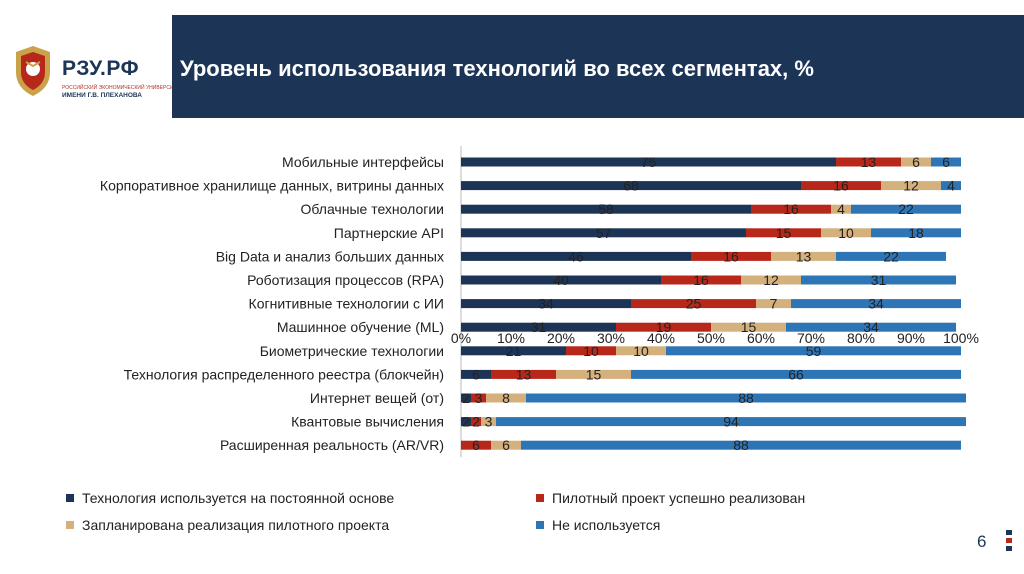 This screenshot has height=574, width=1024. Describe the element at coordinates (330, 256) in the screenshot. I see `category-label-4: Big Data и анализ больших данных` at that location.